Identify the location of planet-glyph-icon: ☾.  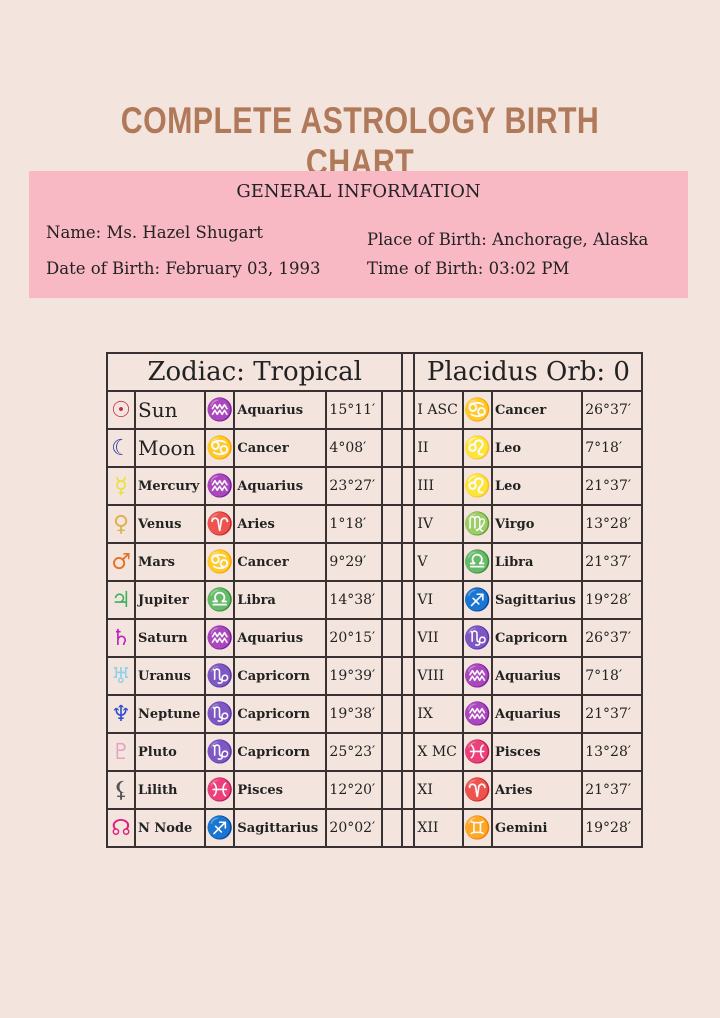
(121, 448).